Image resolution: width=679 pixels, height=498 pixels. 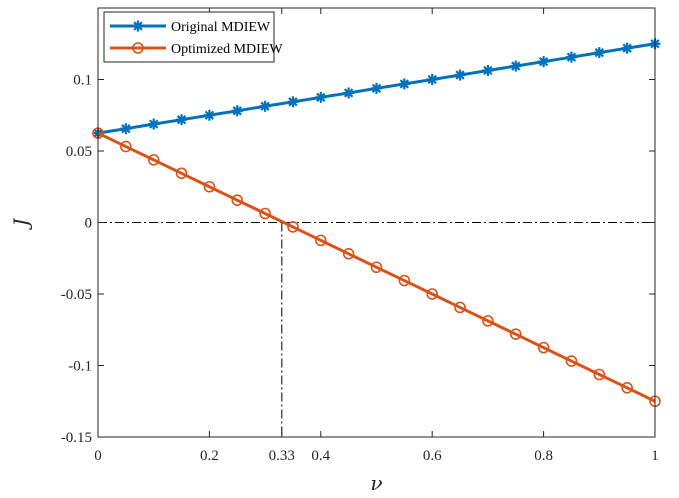 What do you see at coordinates (79, 152) in the screenshot?
I see `y-tick-label: 0.05` at bounding box center [79, 152].